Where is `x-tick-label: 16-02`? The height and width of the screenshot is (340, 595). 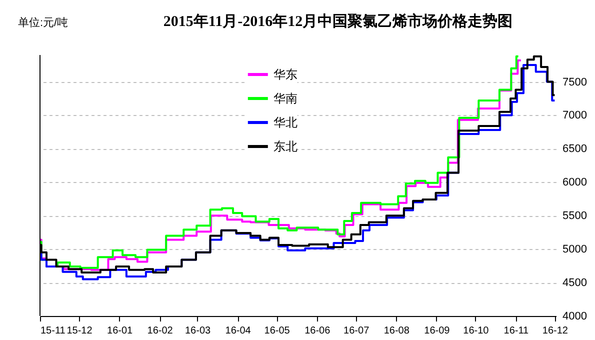 x-tick-label: 16-02 is located at coordinates (160, 331).